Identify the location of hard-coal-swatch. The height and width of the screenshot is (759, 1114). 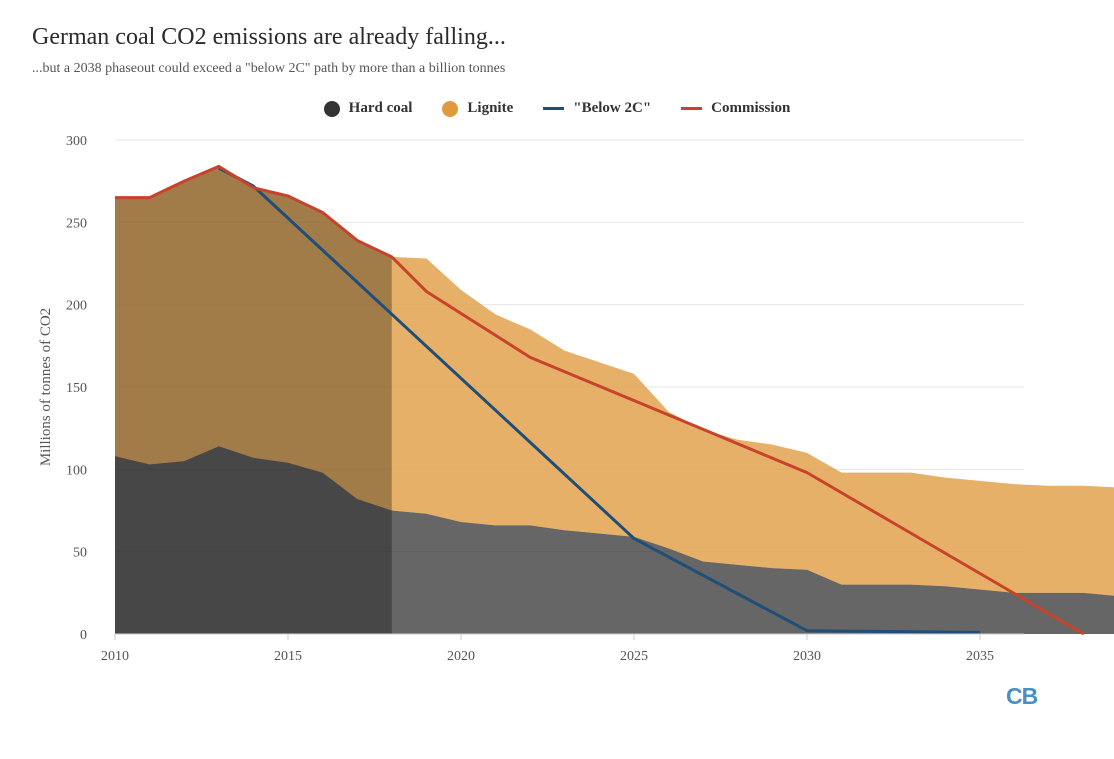
(331, 108).